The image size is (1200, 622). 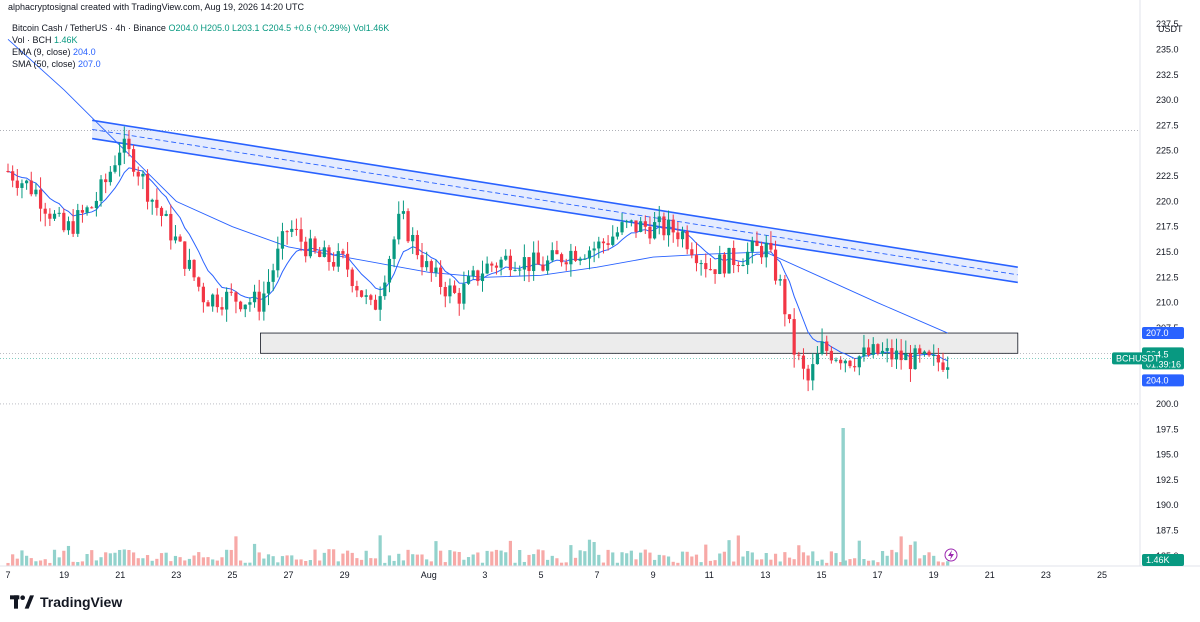 I want to click on price-tick-label: 215.0, so click(x=1167, y=252).